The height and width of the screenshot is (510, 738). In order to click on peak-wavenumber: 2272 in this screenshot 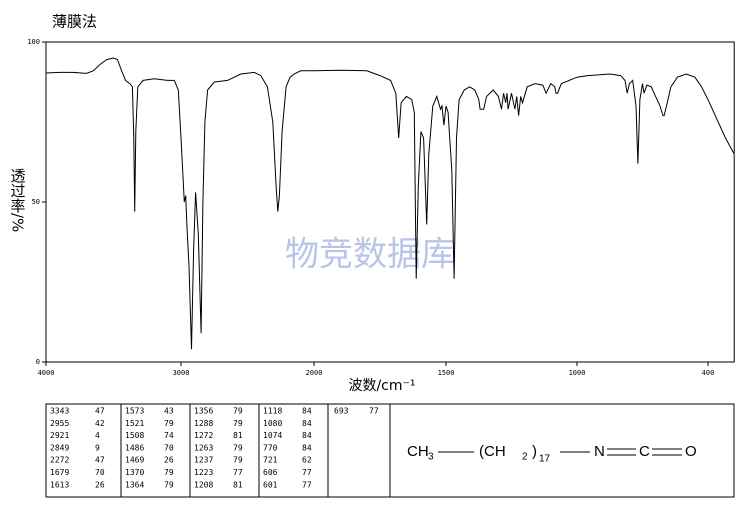, I will do `click(59, 460)`.